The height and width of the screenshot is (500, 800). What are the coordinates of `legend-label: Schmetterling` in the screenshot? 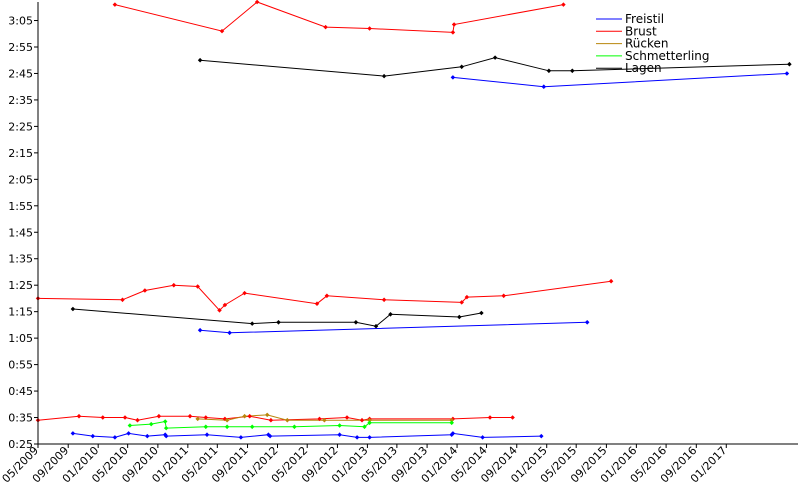 It's located at (667, 56).